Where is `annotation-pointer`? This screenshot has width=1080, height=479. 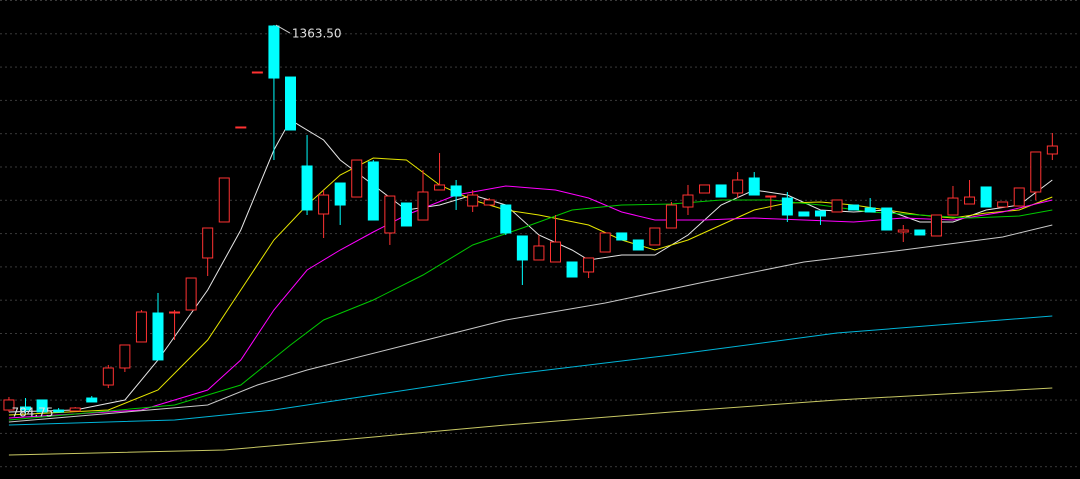 annotation-pointer is located at coordinates (283, 29).